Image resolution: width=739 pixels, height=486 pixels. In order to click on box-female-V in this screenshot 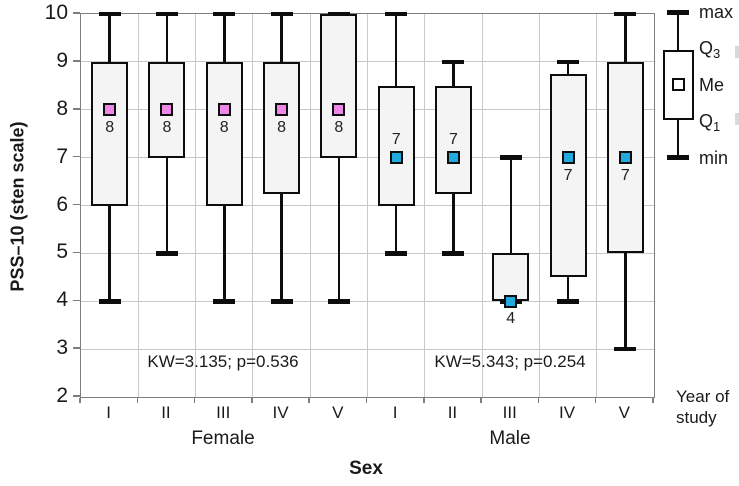, I will do `click(339, 86)`.